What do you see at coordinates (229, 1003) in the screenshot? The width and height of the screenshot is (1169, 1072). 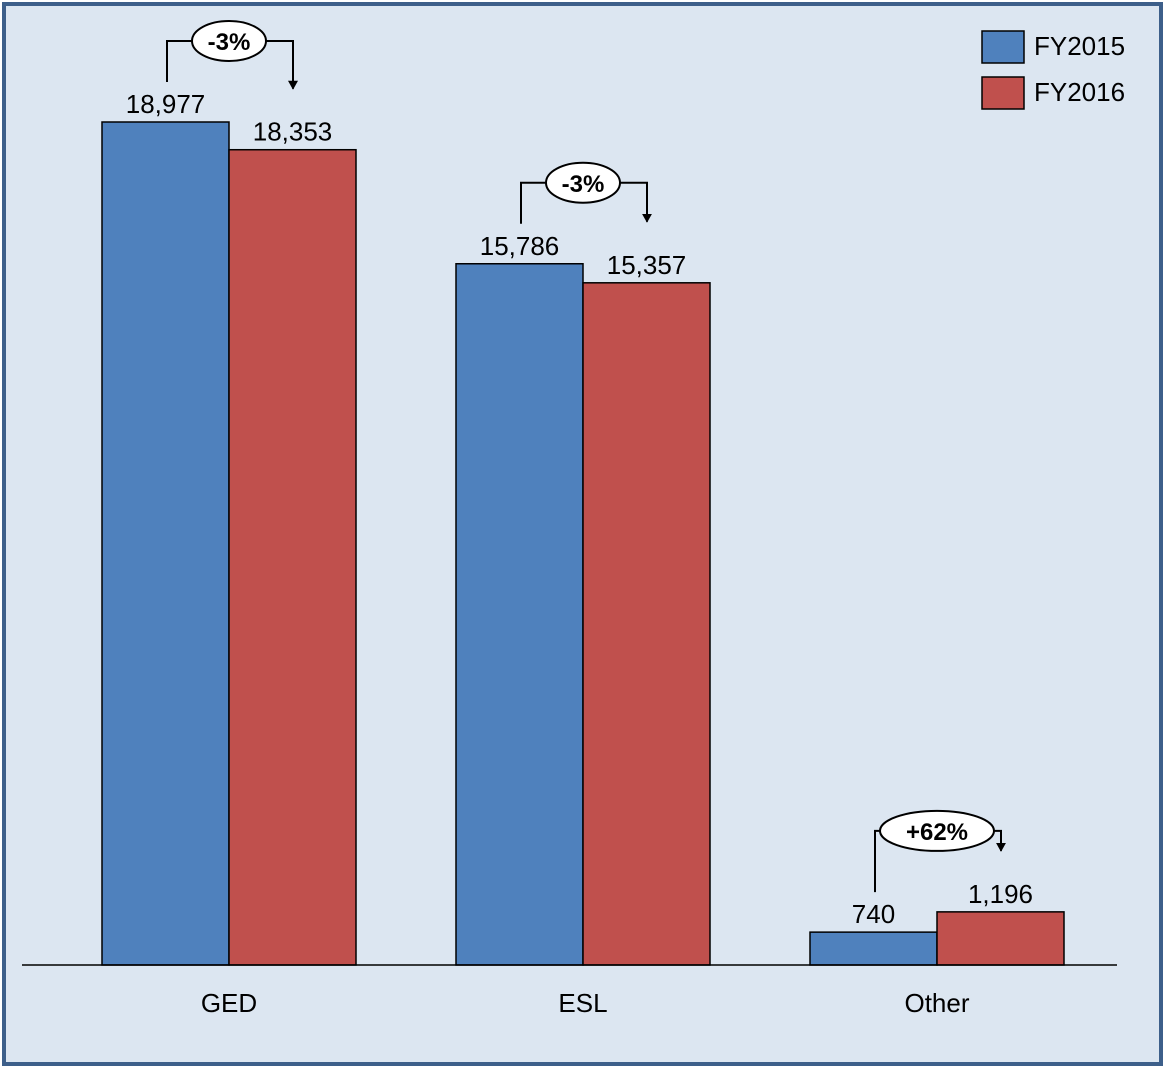 I see `x-tick-label: GED` at bounding box center [229, 1003].